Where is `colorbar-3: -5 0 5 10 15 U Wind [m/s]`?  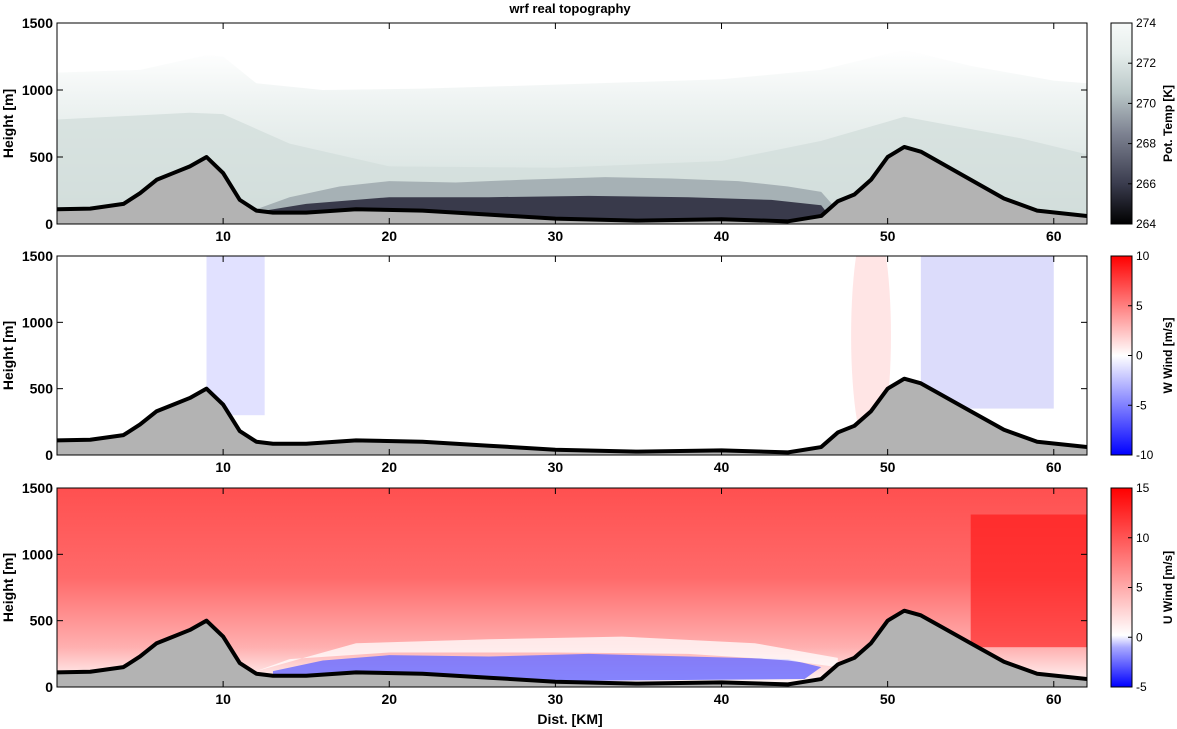
colorbar-3: -5 0 5 10 15 U Wind [m/s] is located at coordinates (1142, 587).